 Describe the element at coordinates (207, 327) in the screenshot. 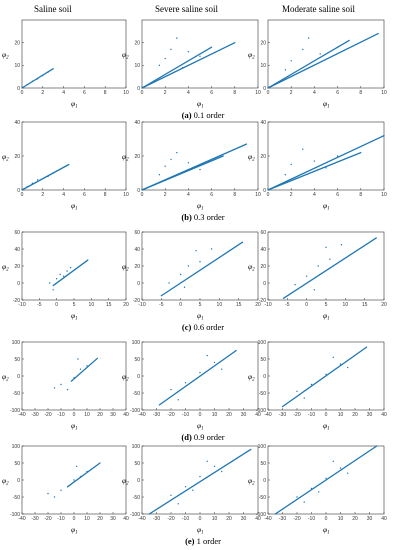

I see `caption-text: 0.6 order` at that location.